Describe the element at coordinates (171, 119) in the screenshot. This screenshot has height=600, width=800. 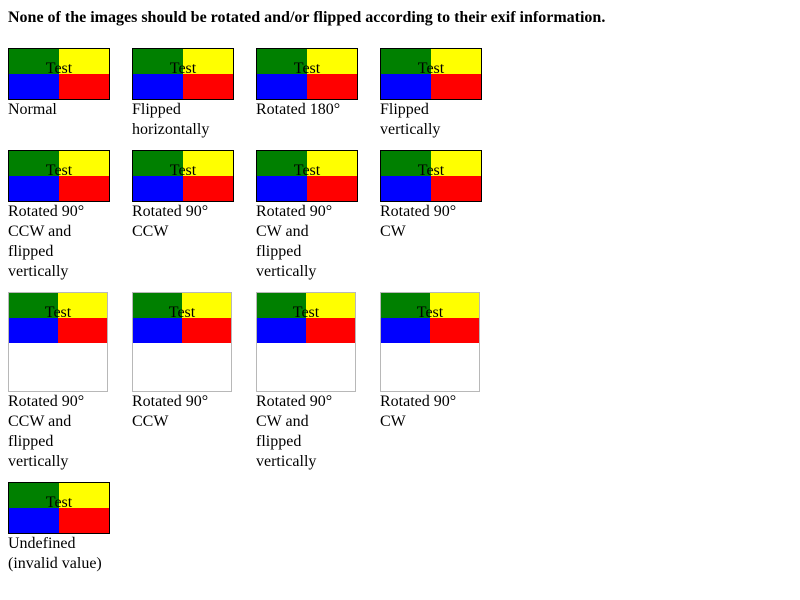
I see `image-caption: Flipped horizontally` at that location.